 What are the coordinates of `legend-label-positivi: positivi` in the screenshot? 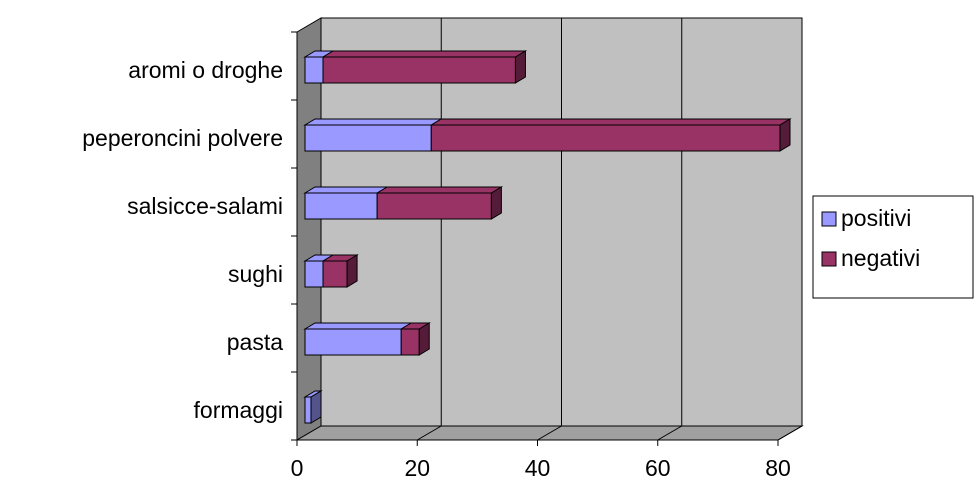 It's located at (876, 218).